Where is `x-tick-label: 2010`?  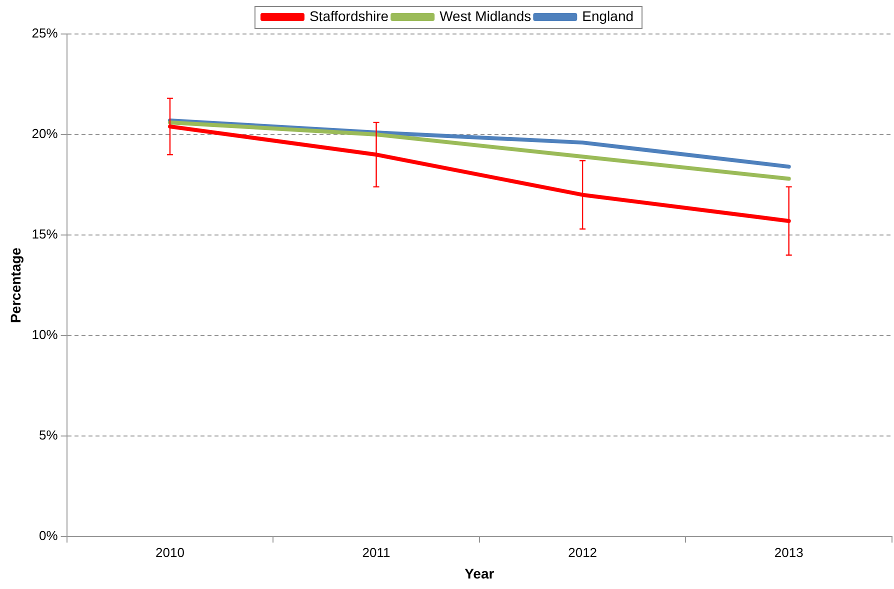 x-tick-label: 2010 is located at coordinates (170, 552).